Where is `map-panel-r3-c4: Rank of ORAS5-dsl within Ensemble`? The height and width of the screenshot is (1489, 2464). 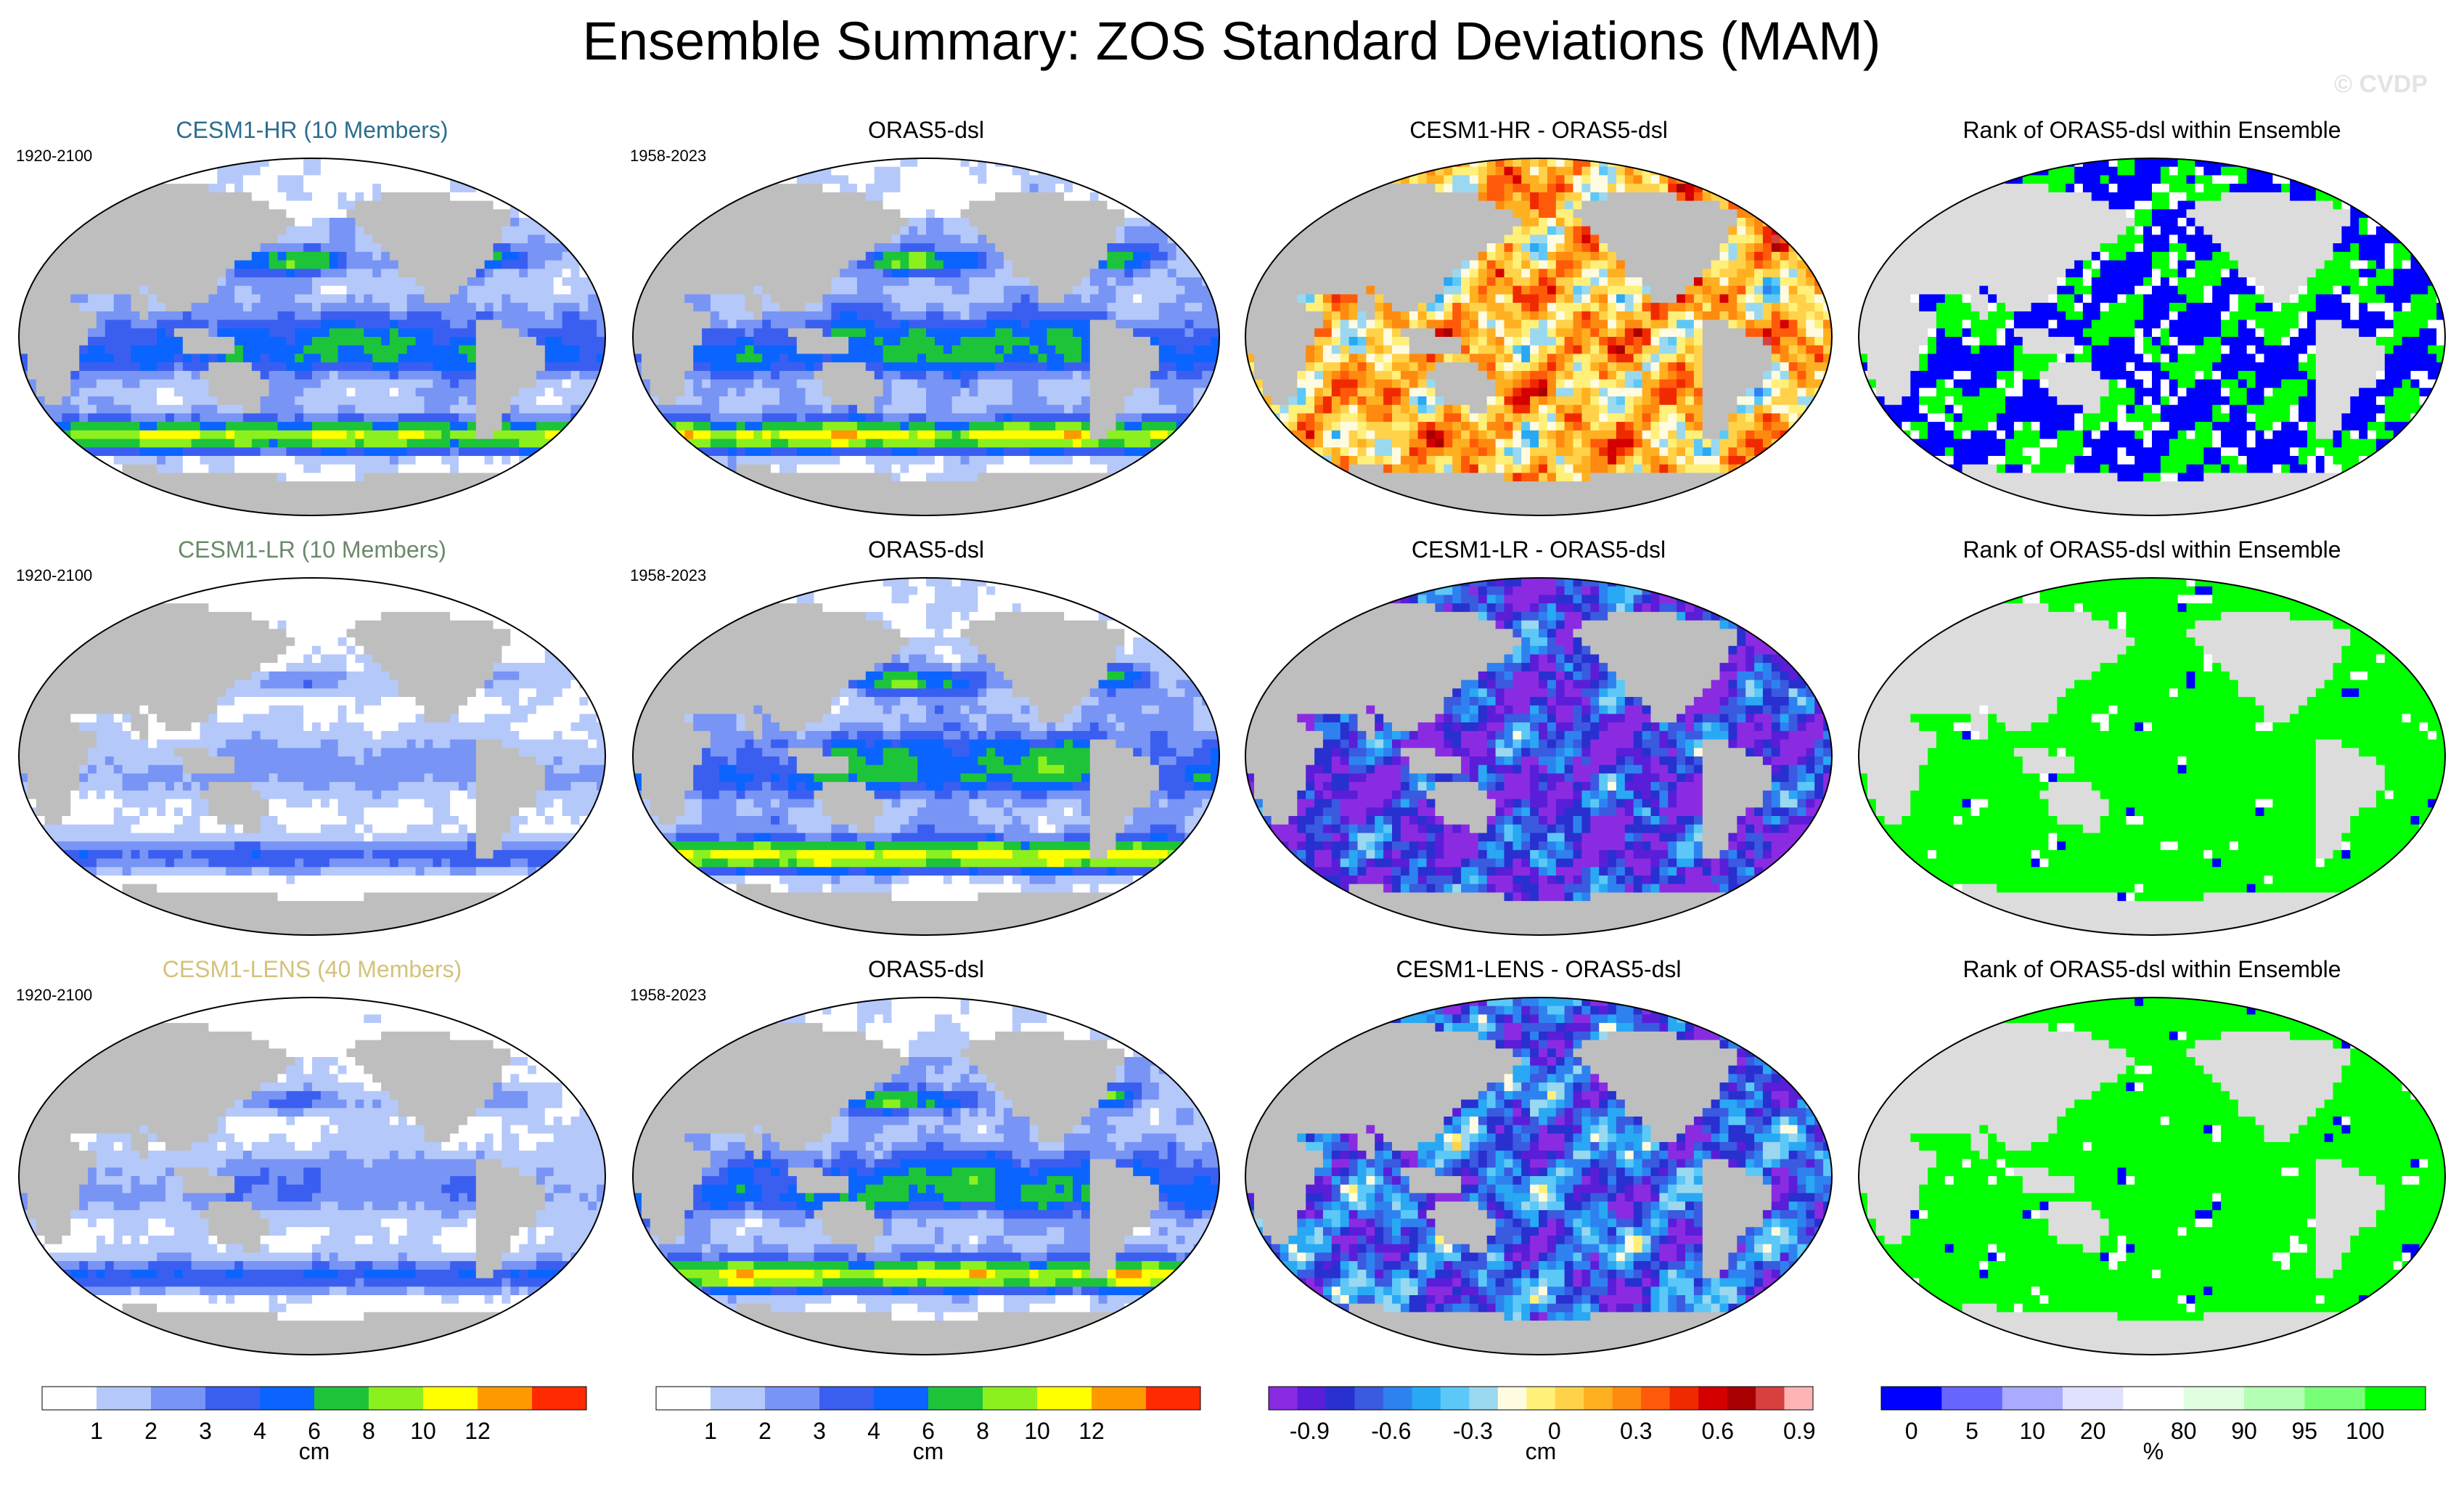 map-panel-r3-c4: Rank of ORAS5-dsl within Ensemble is located at coordinates (2152, 1155).